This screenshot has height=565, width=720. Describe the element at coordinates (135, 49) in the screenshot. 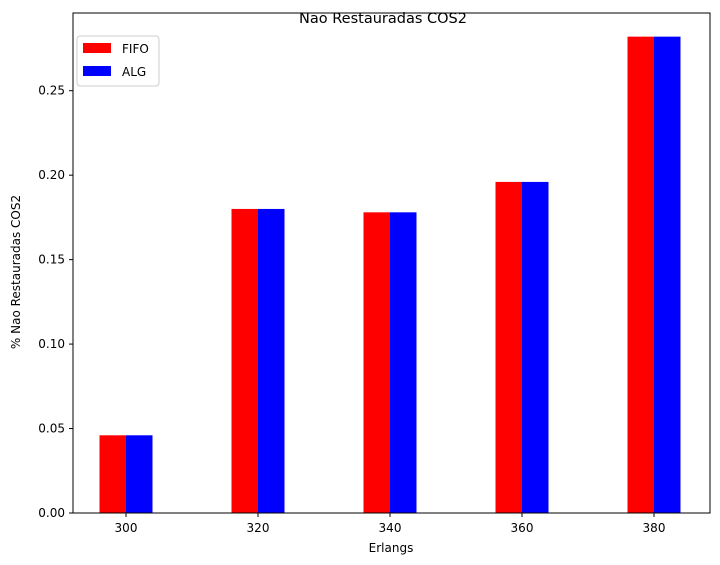

I see `legend-label-fifo: FIFO` at that location.